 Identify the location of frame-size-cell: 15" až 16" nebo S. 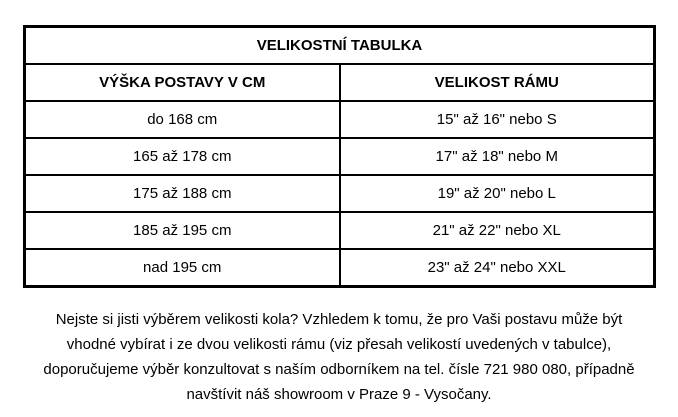
(497, 119).